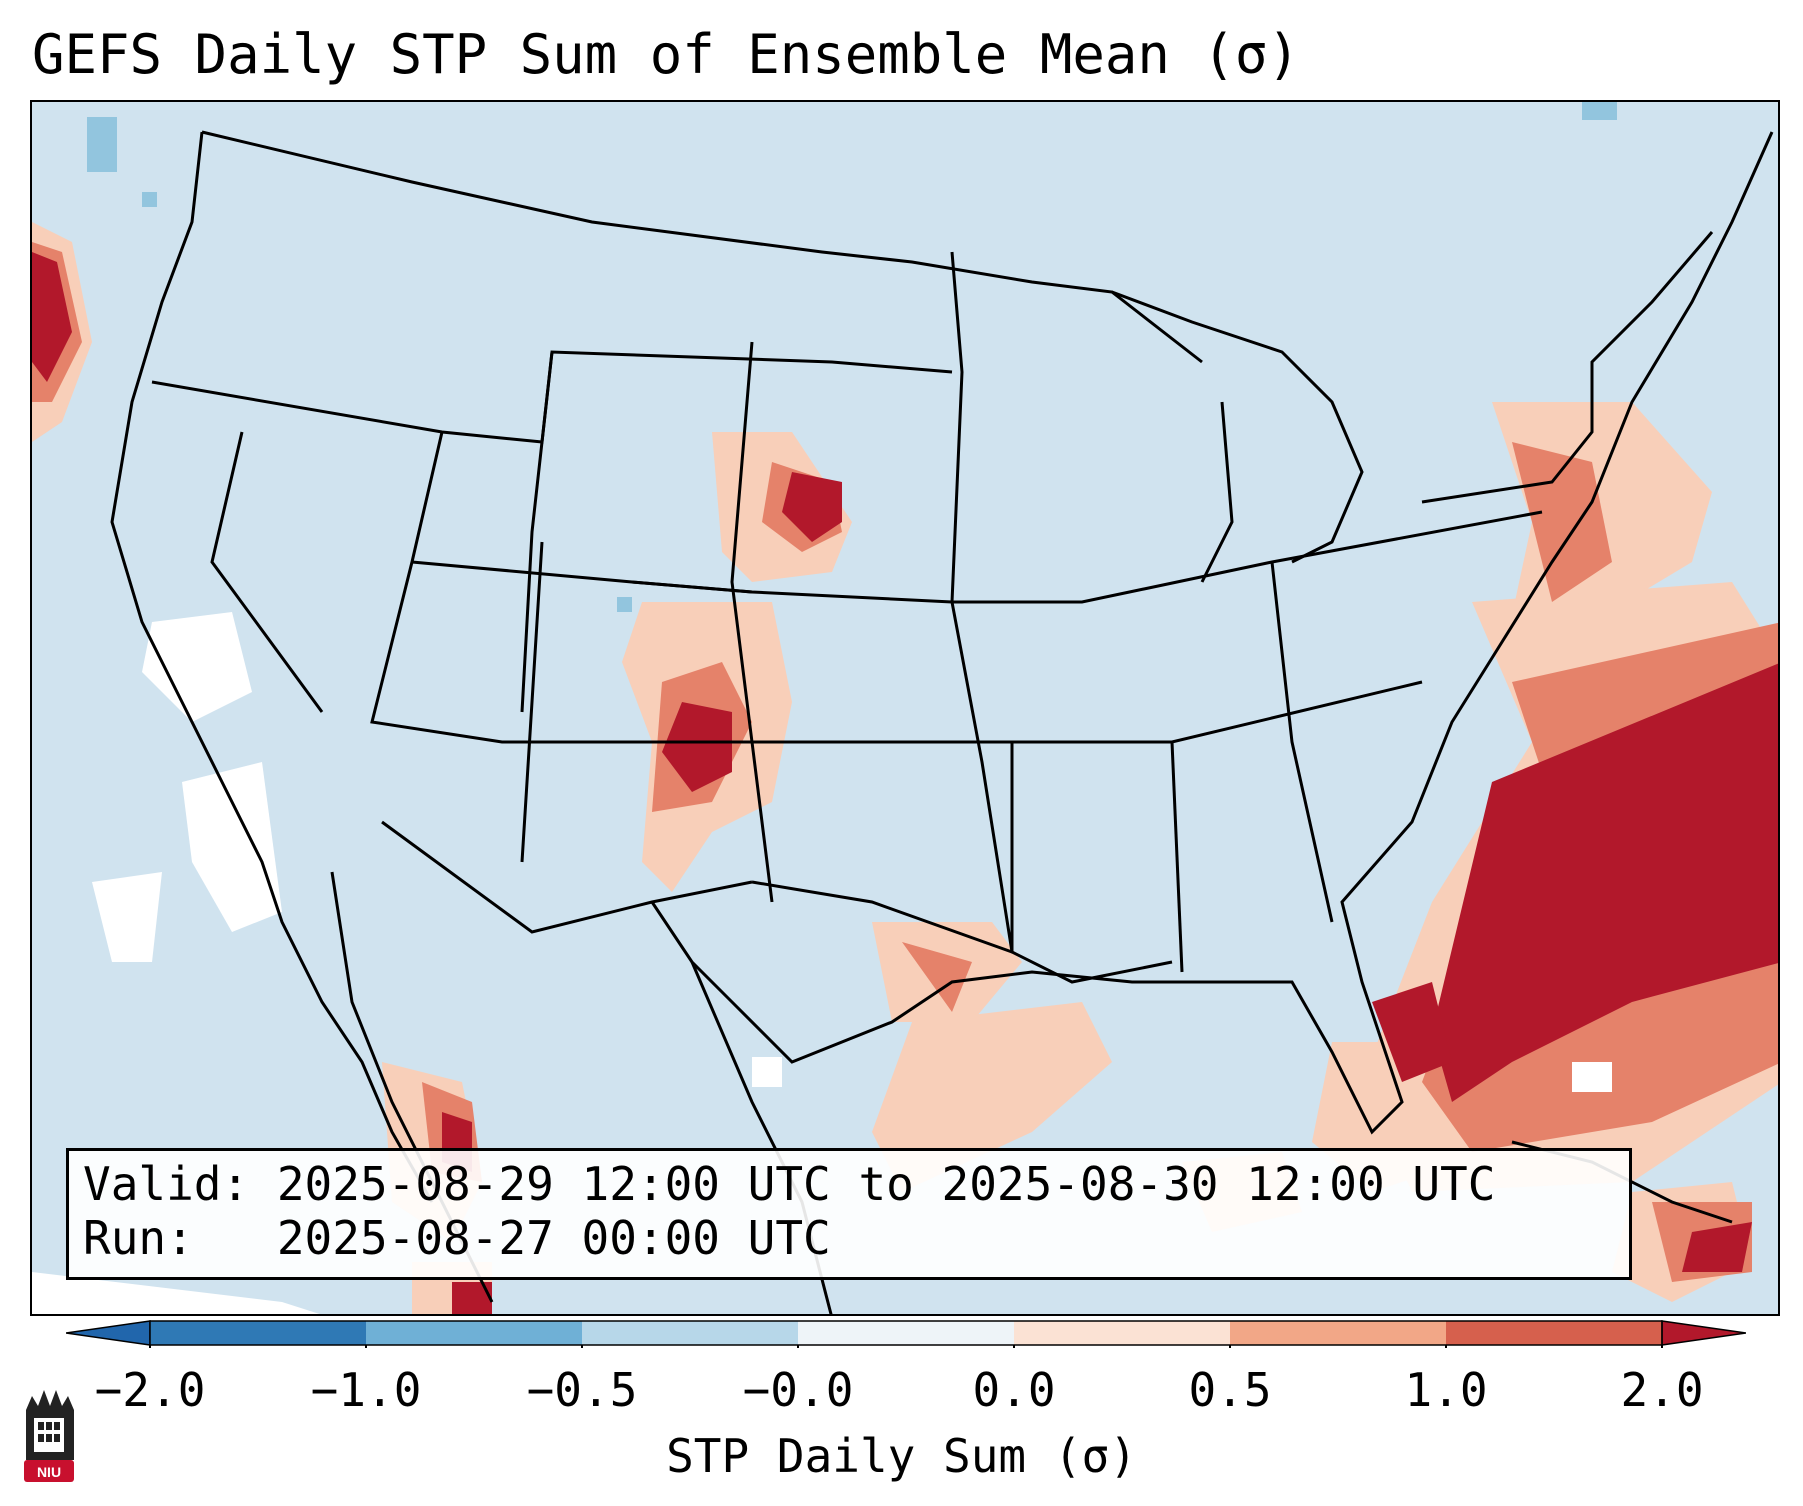 The height and width of the screenshot is (1506, 1803). Describe the element at coordinates (582, 1390) in the screenshot. I see `colorbar-tick-label: −0.5` at that location.